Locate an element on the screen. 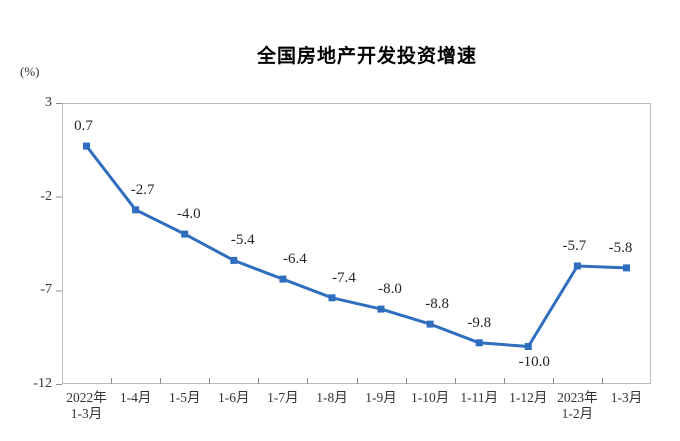  y-axis-unit-label: (%) is located at coordinates (30, 71).